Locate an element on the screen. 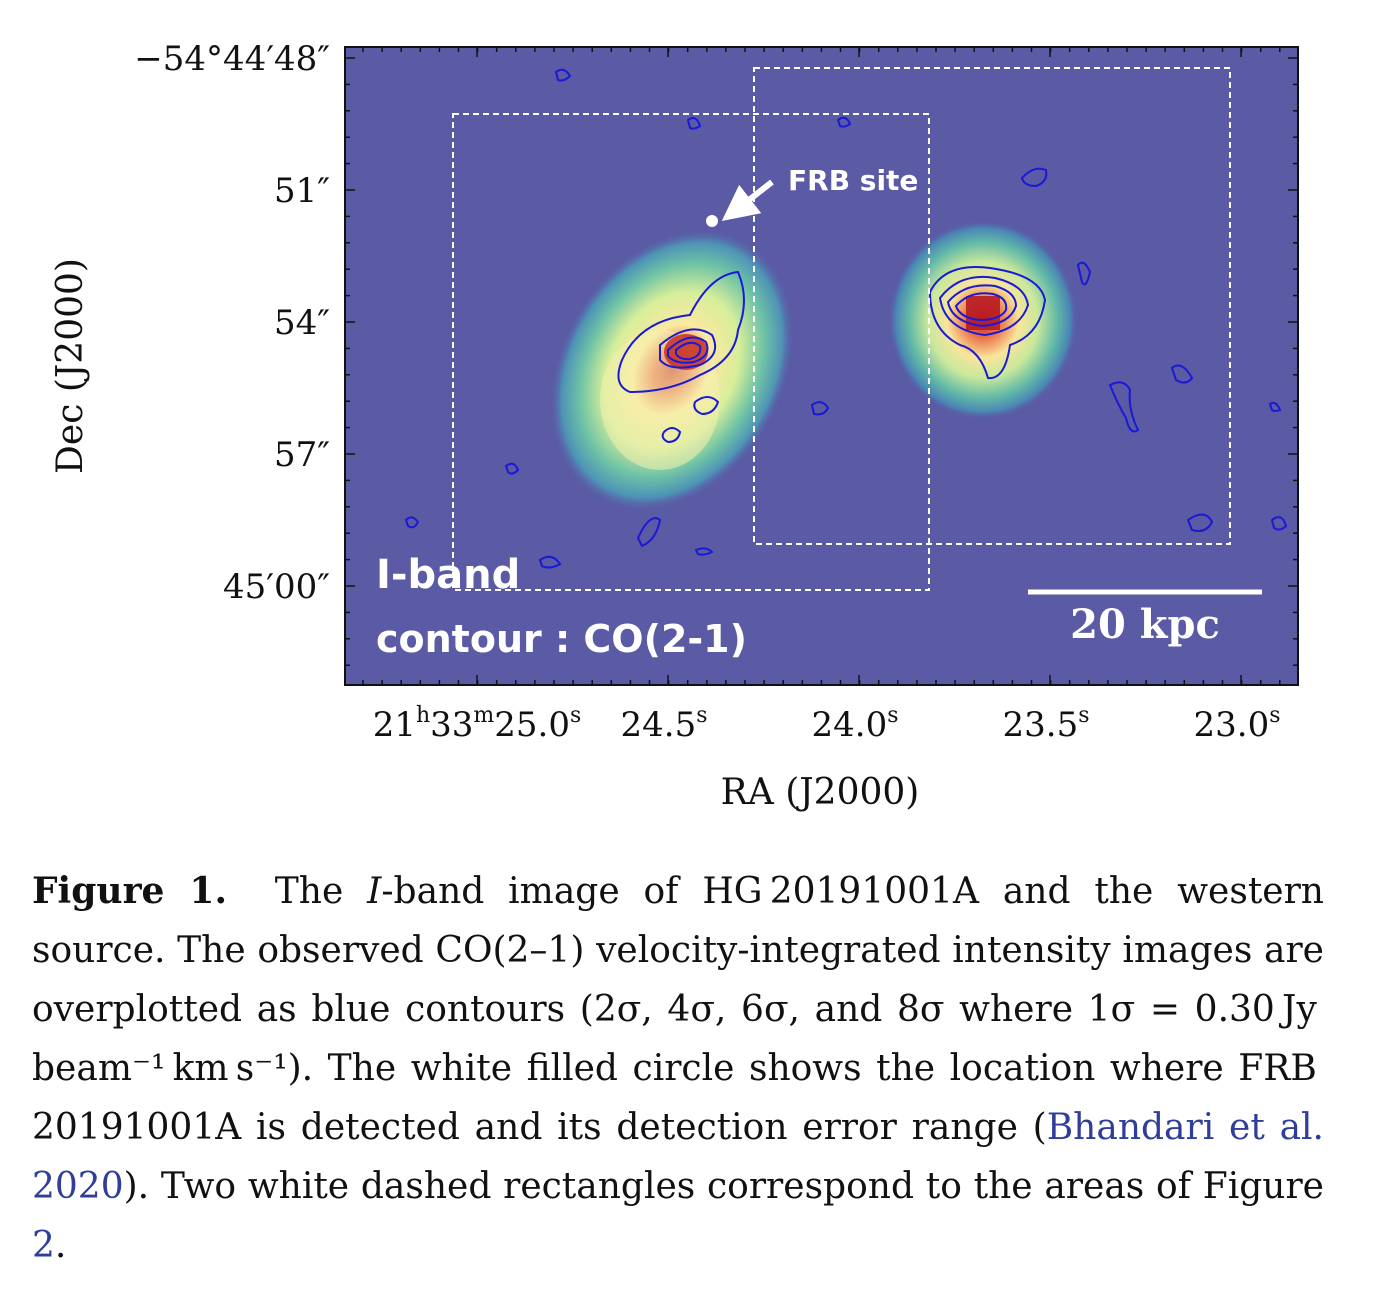 This screenshot has width=1374, height=1300. caption-text-1: The is located at coordinates (321, 891).